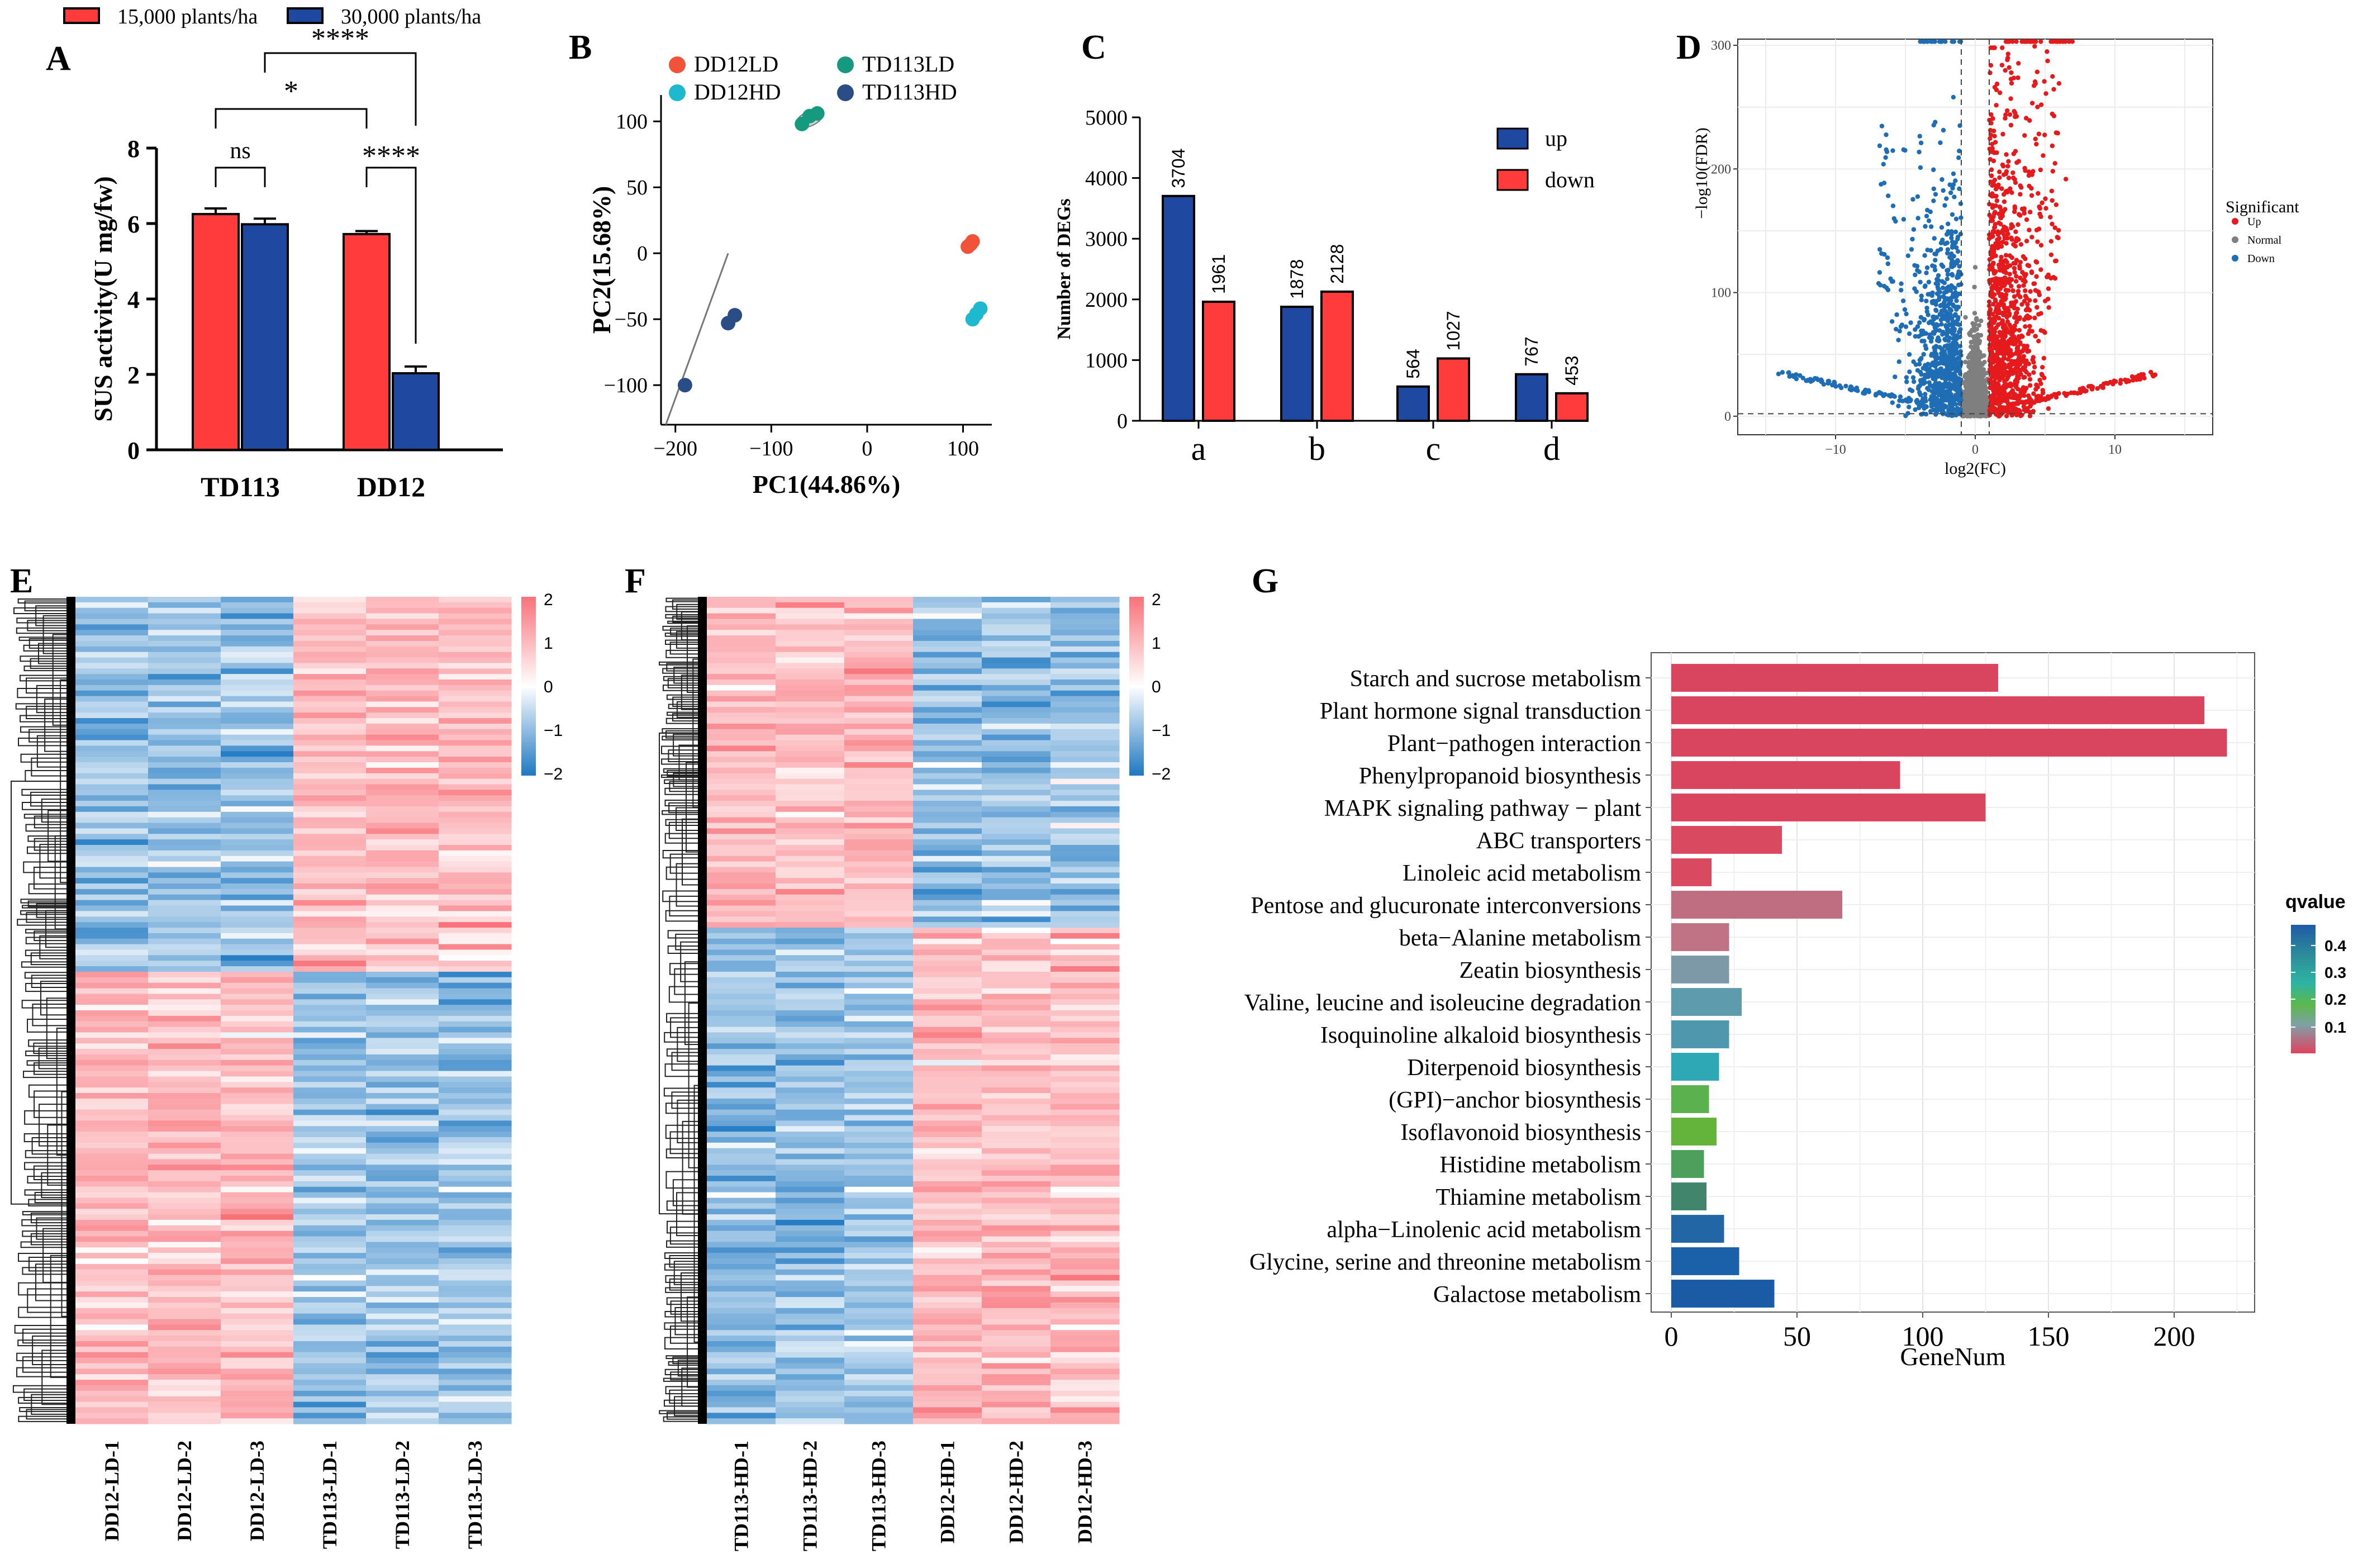 This screenshot has height=1568, width=2358. What do you see at coordinates (1688, 47) in the screenshot?
I see `panel-letter-d: D` at bounding box center [1688, 47].